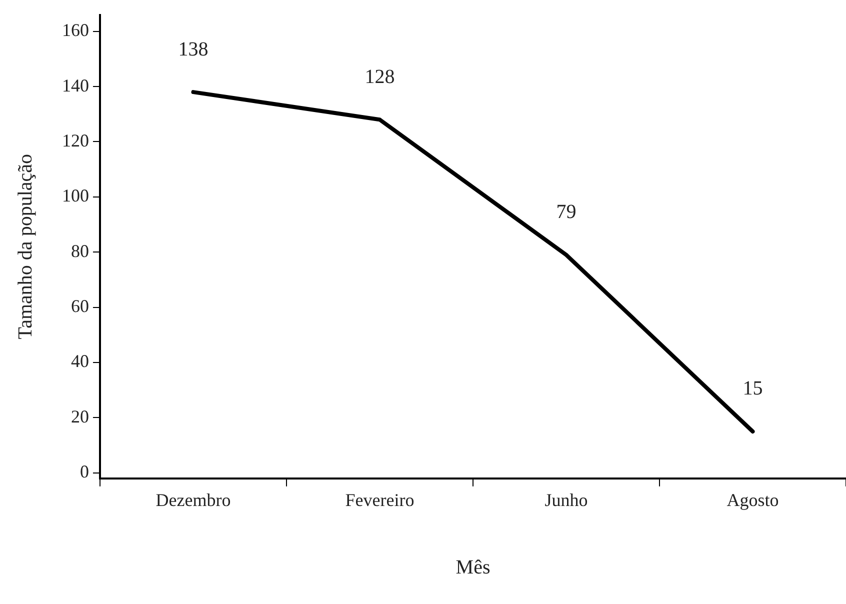 The image size is (846, 604). What do you see at coordinates (566, 212) in the screenshot?
I see `data-label: 79` at bounding box center [566, 212].